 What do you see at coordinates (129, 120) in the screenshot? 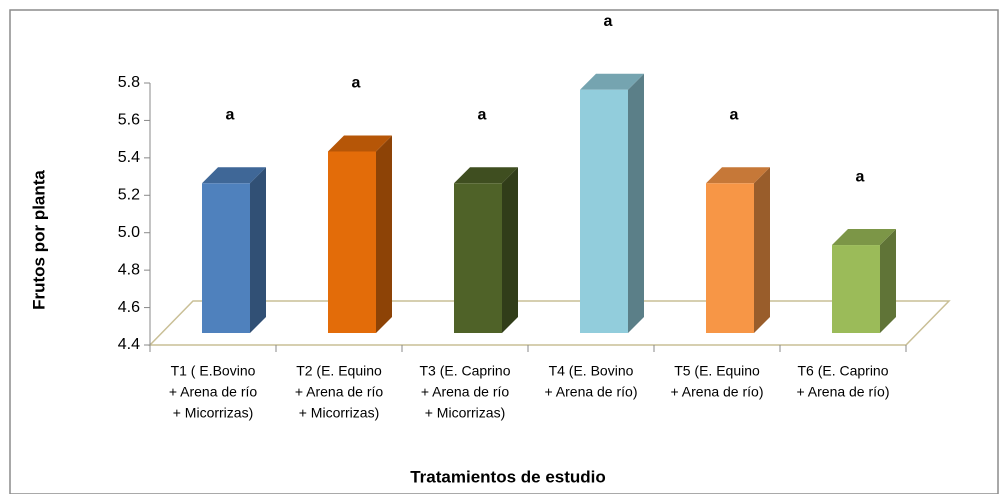
I see `y-tick-label: 5.6` at bounding box center [129, 120].